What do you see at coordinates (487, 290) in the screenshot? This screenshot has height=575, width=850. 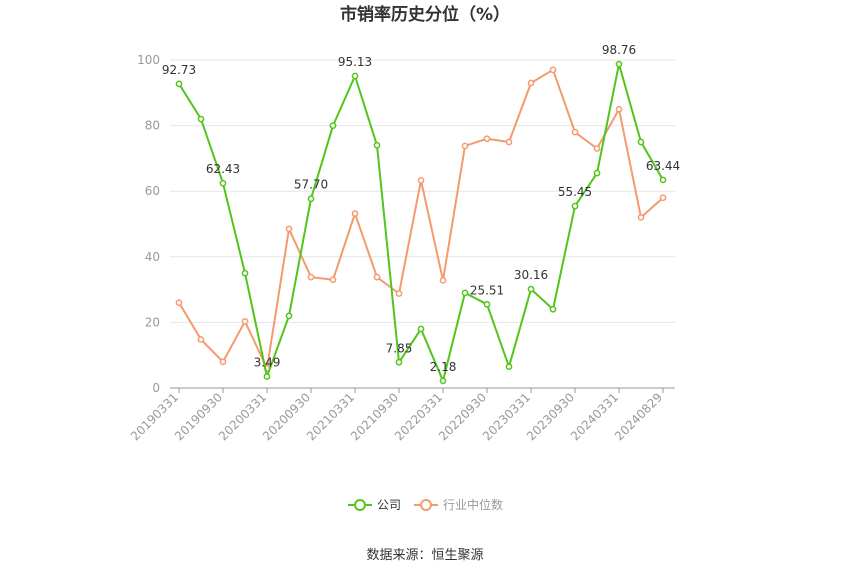 I see `data-label: 25.51` at bounding box center [487, 290].